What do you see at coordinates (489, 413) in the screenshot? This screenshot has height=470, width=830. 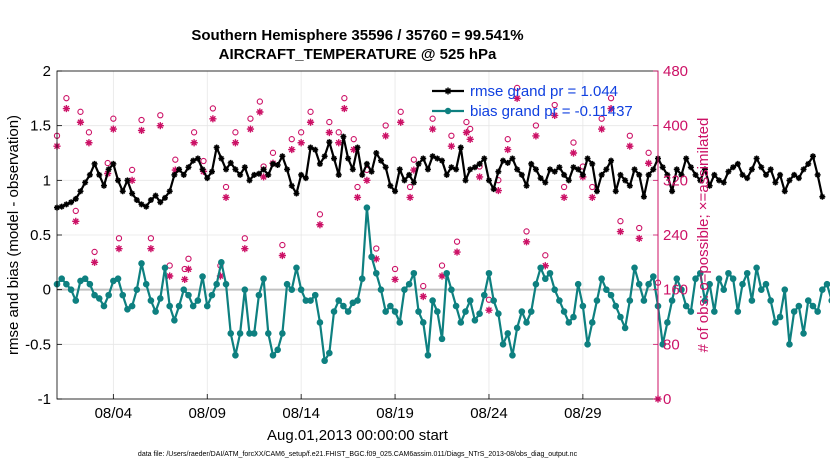 I see `x-tick-label: 08/24` at bounding box center [489, 413].